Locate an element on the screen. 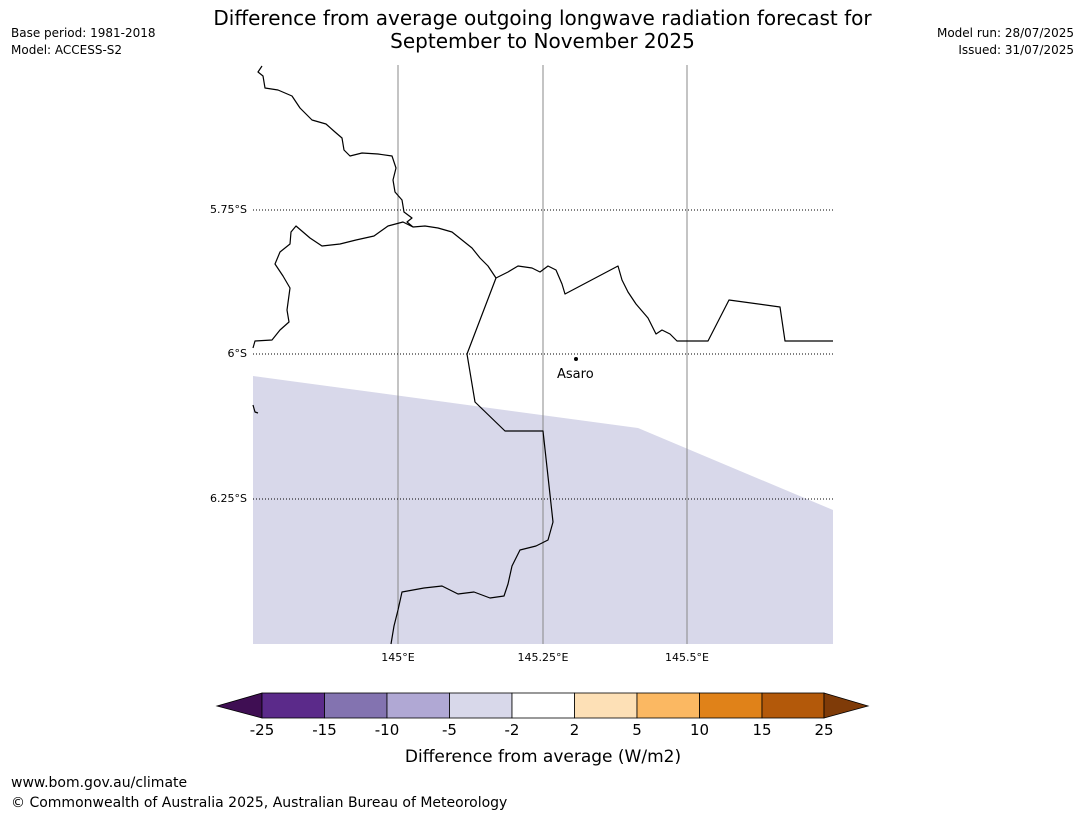  colorbar is located at coordinates (542, 705).